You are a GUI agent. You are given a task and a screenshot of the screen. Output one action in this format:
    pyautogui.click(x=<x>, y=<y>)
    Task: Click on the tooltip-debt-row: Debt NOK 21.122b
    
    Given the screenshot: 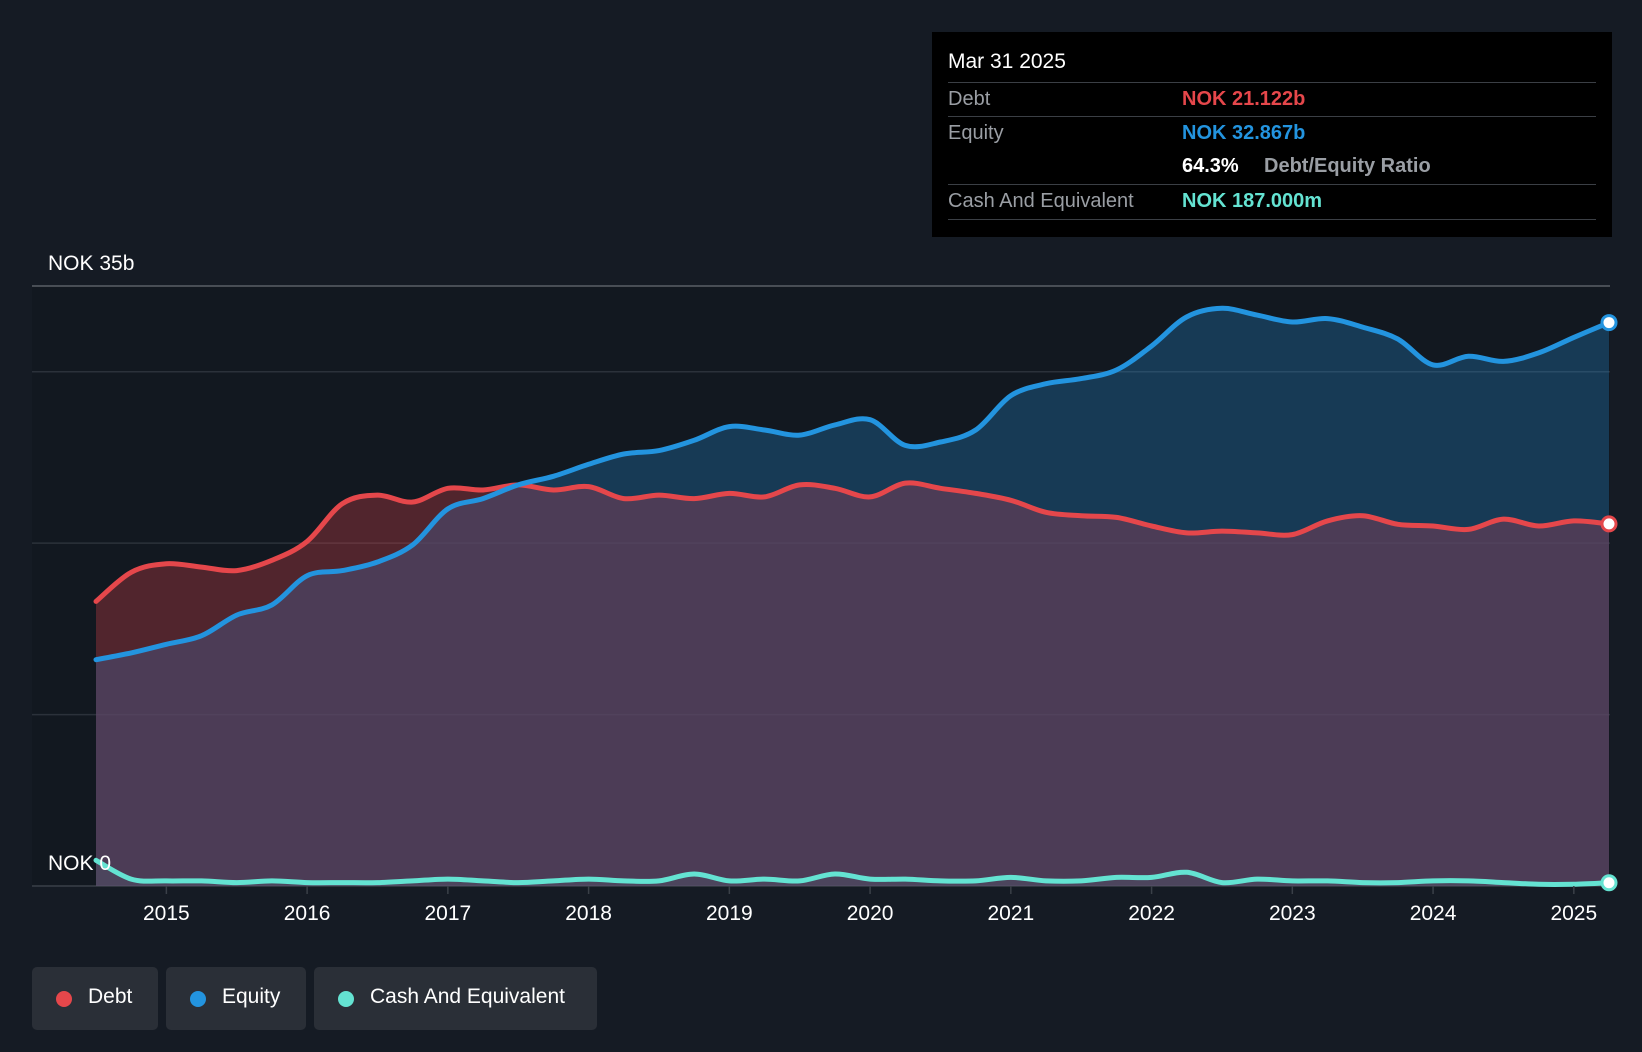 What is the action you would take?
    pyautogui.click(x=1272, y=99)
    